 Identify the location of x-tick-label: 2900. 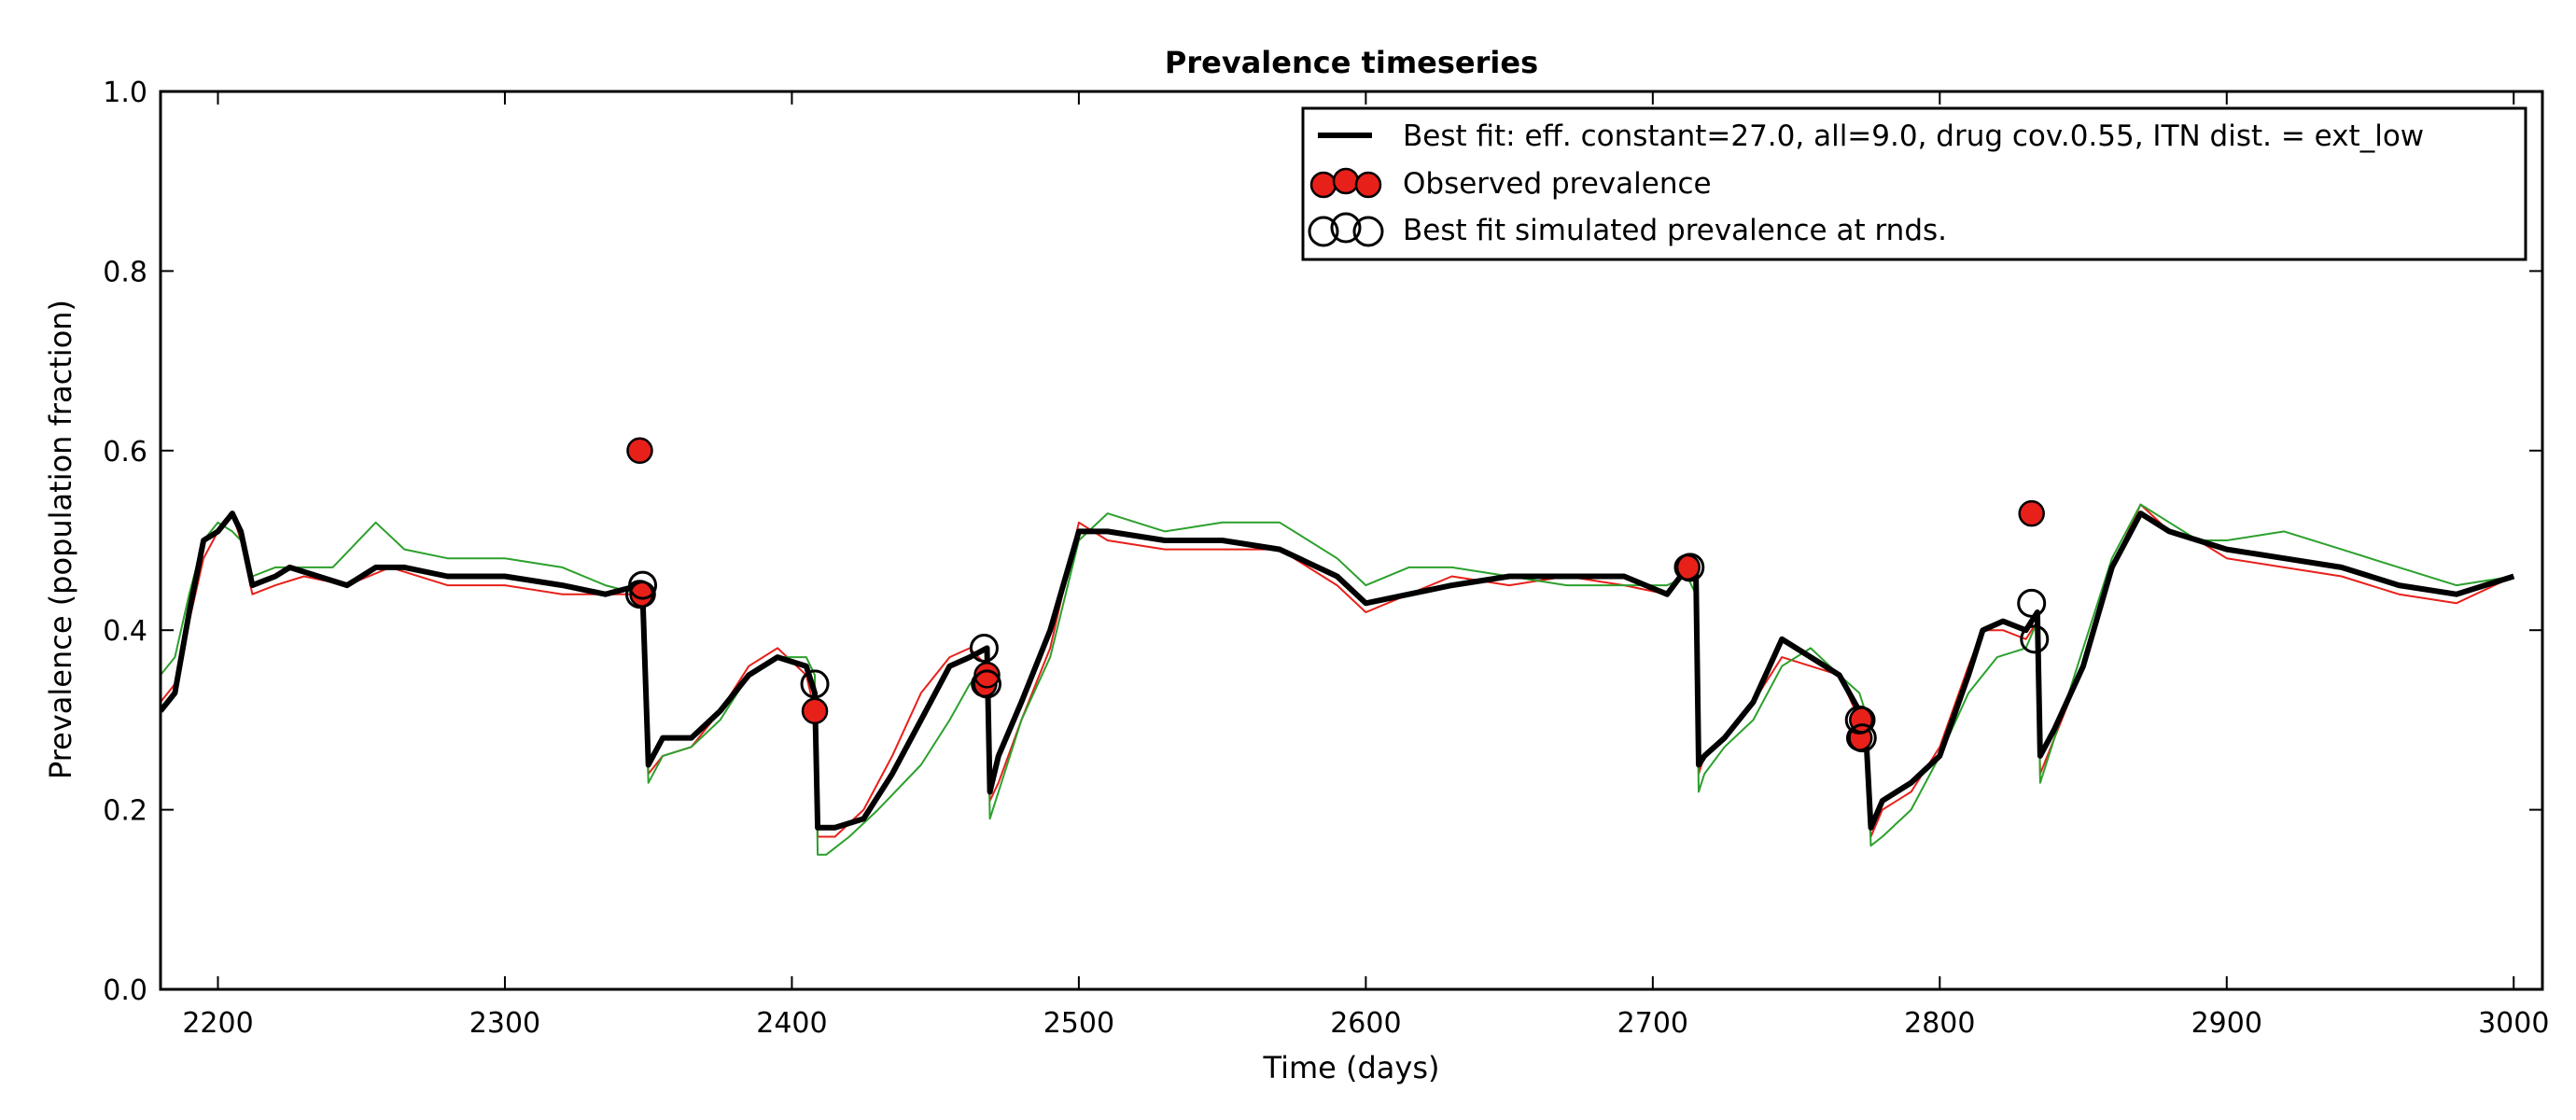
(2226, 1023).